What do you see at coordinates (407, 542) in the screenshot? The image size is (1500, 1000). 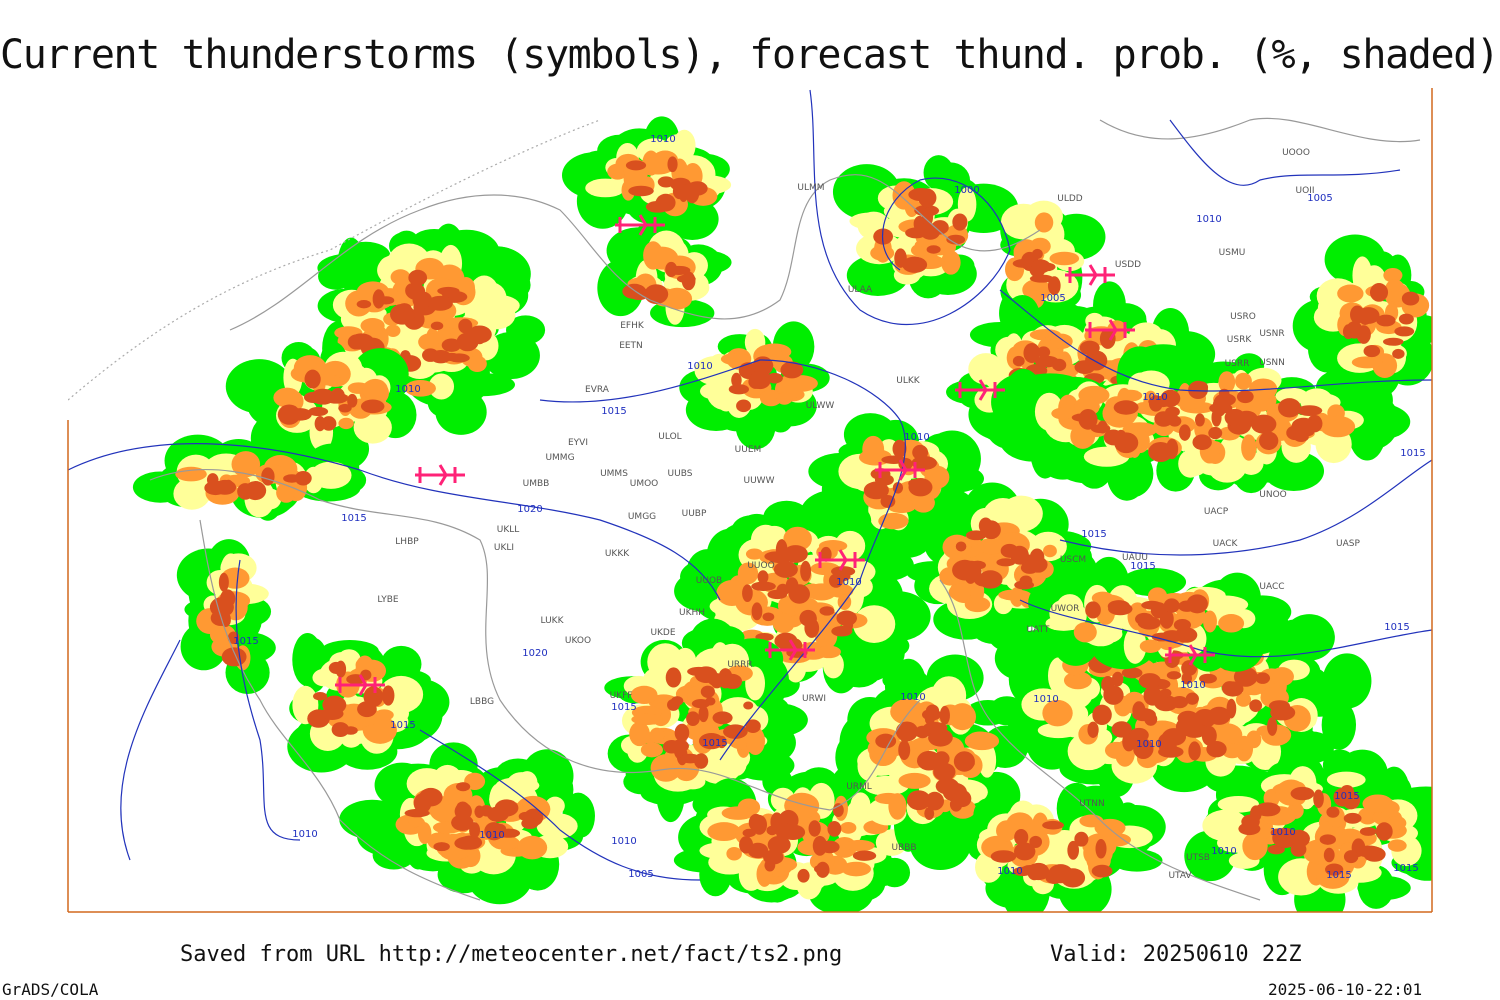 I see `station-label: LHBP` at bounding box center [407, 542].